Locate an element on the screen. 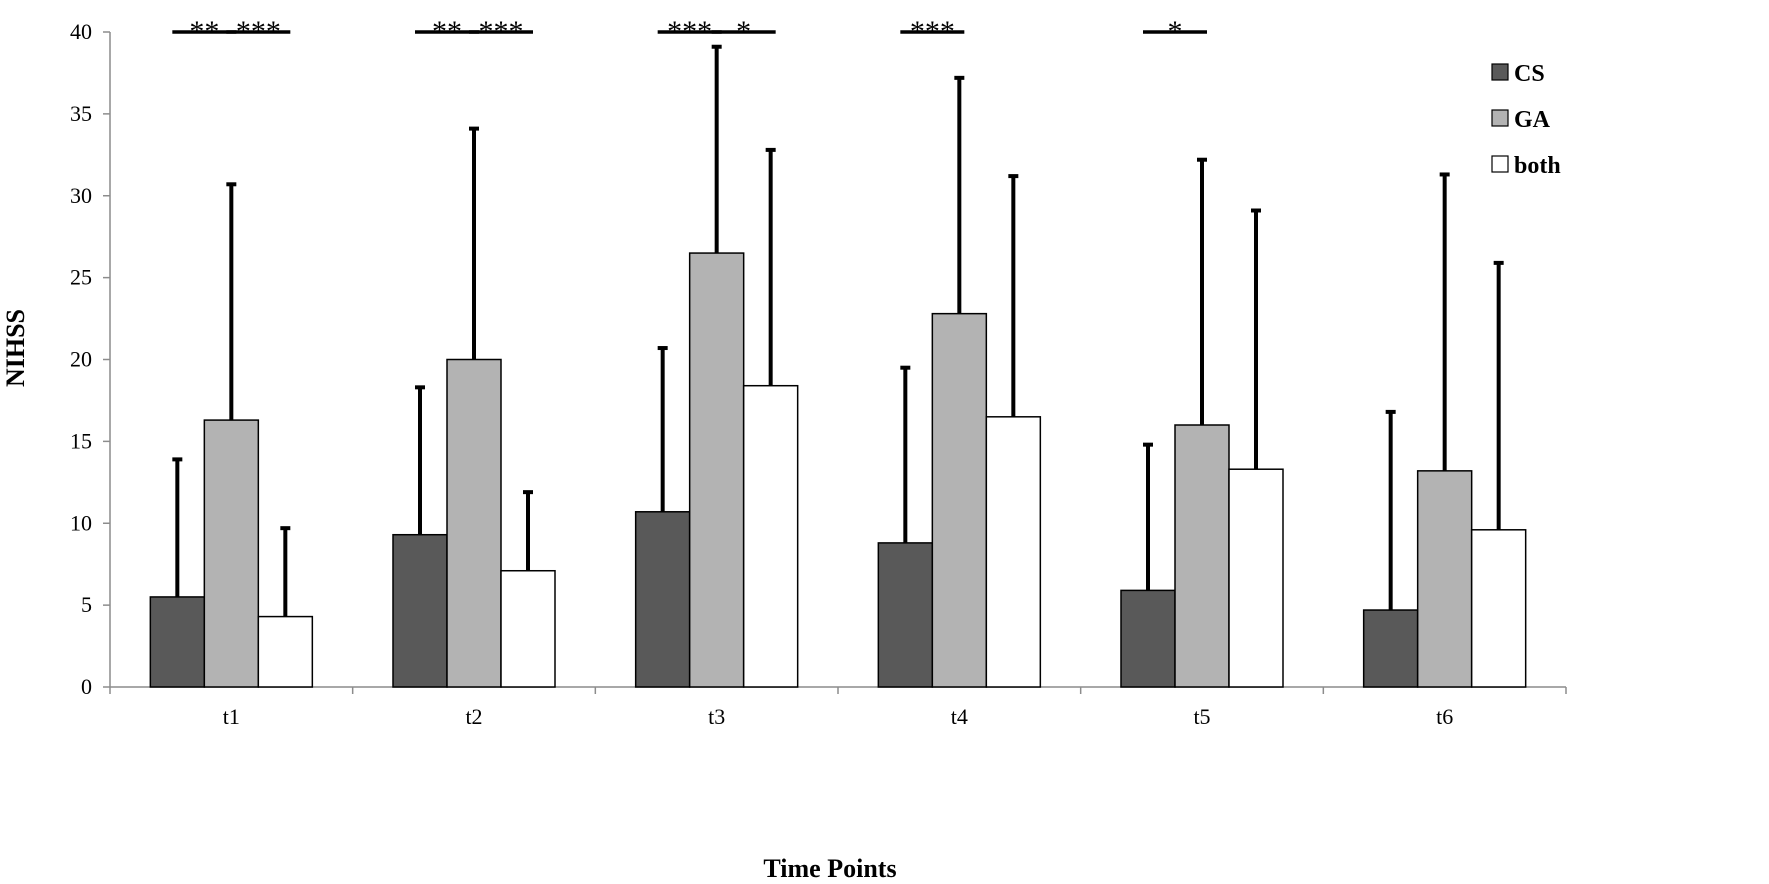  bar-both-t6 is located at coordinates (1498, 608).